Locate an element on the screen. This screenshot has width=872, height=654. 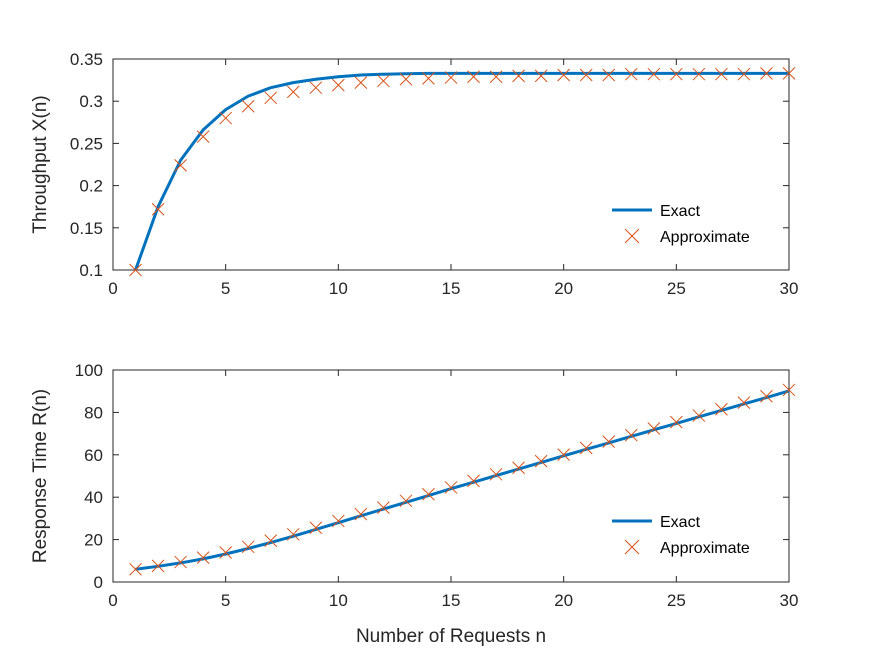
y-tick-label: 0.2 is located at coordinates (91, 186).